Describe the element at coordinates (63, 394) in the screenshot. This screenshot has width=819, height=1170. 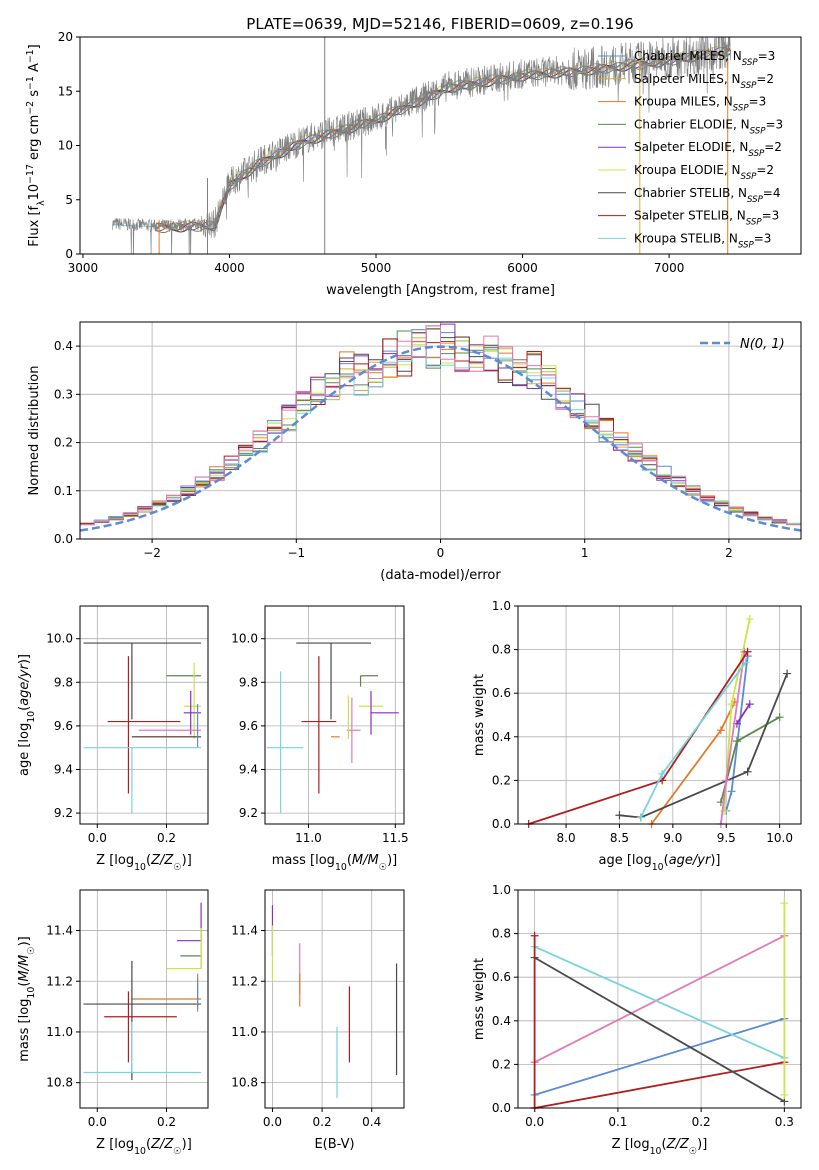
I see `y-tick-label: 0.3` at that location.